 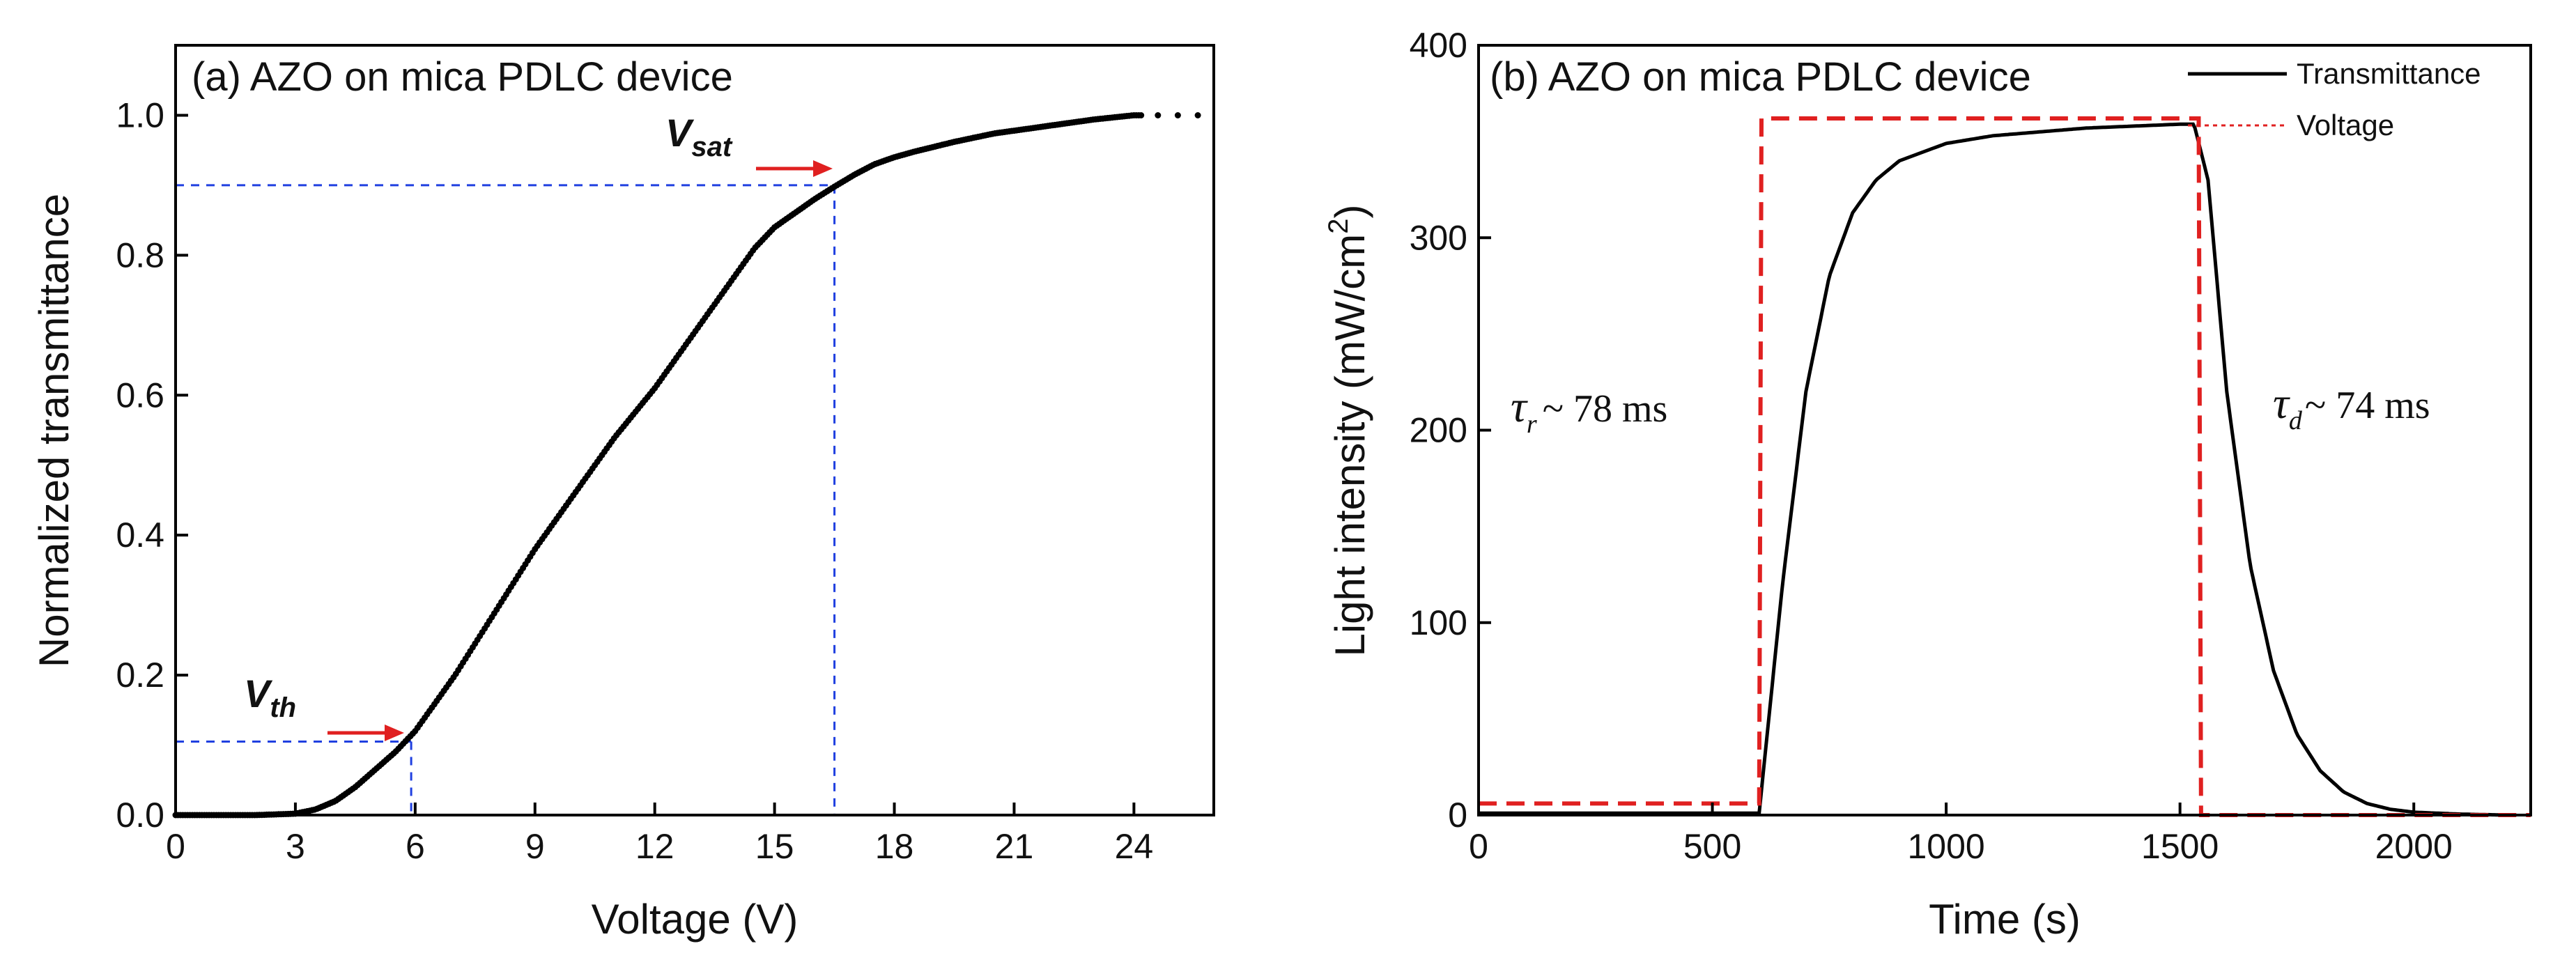 What do you see at coordinates (794, 168) in the screenshot?
I see `vsat-arrow` at bounding box center [794, 168].